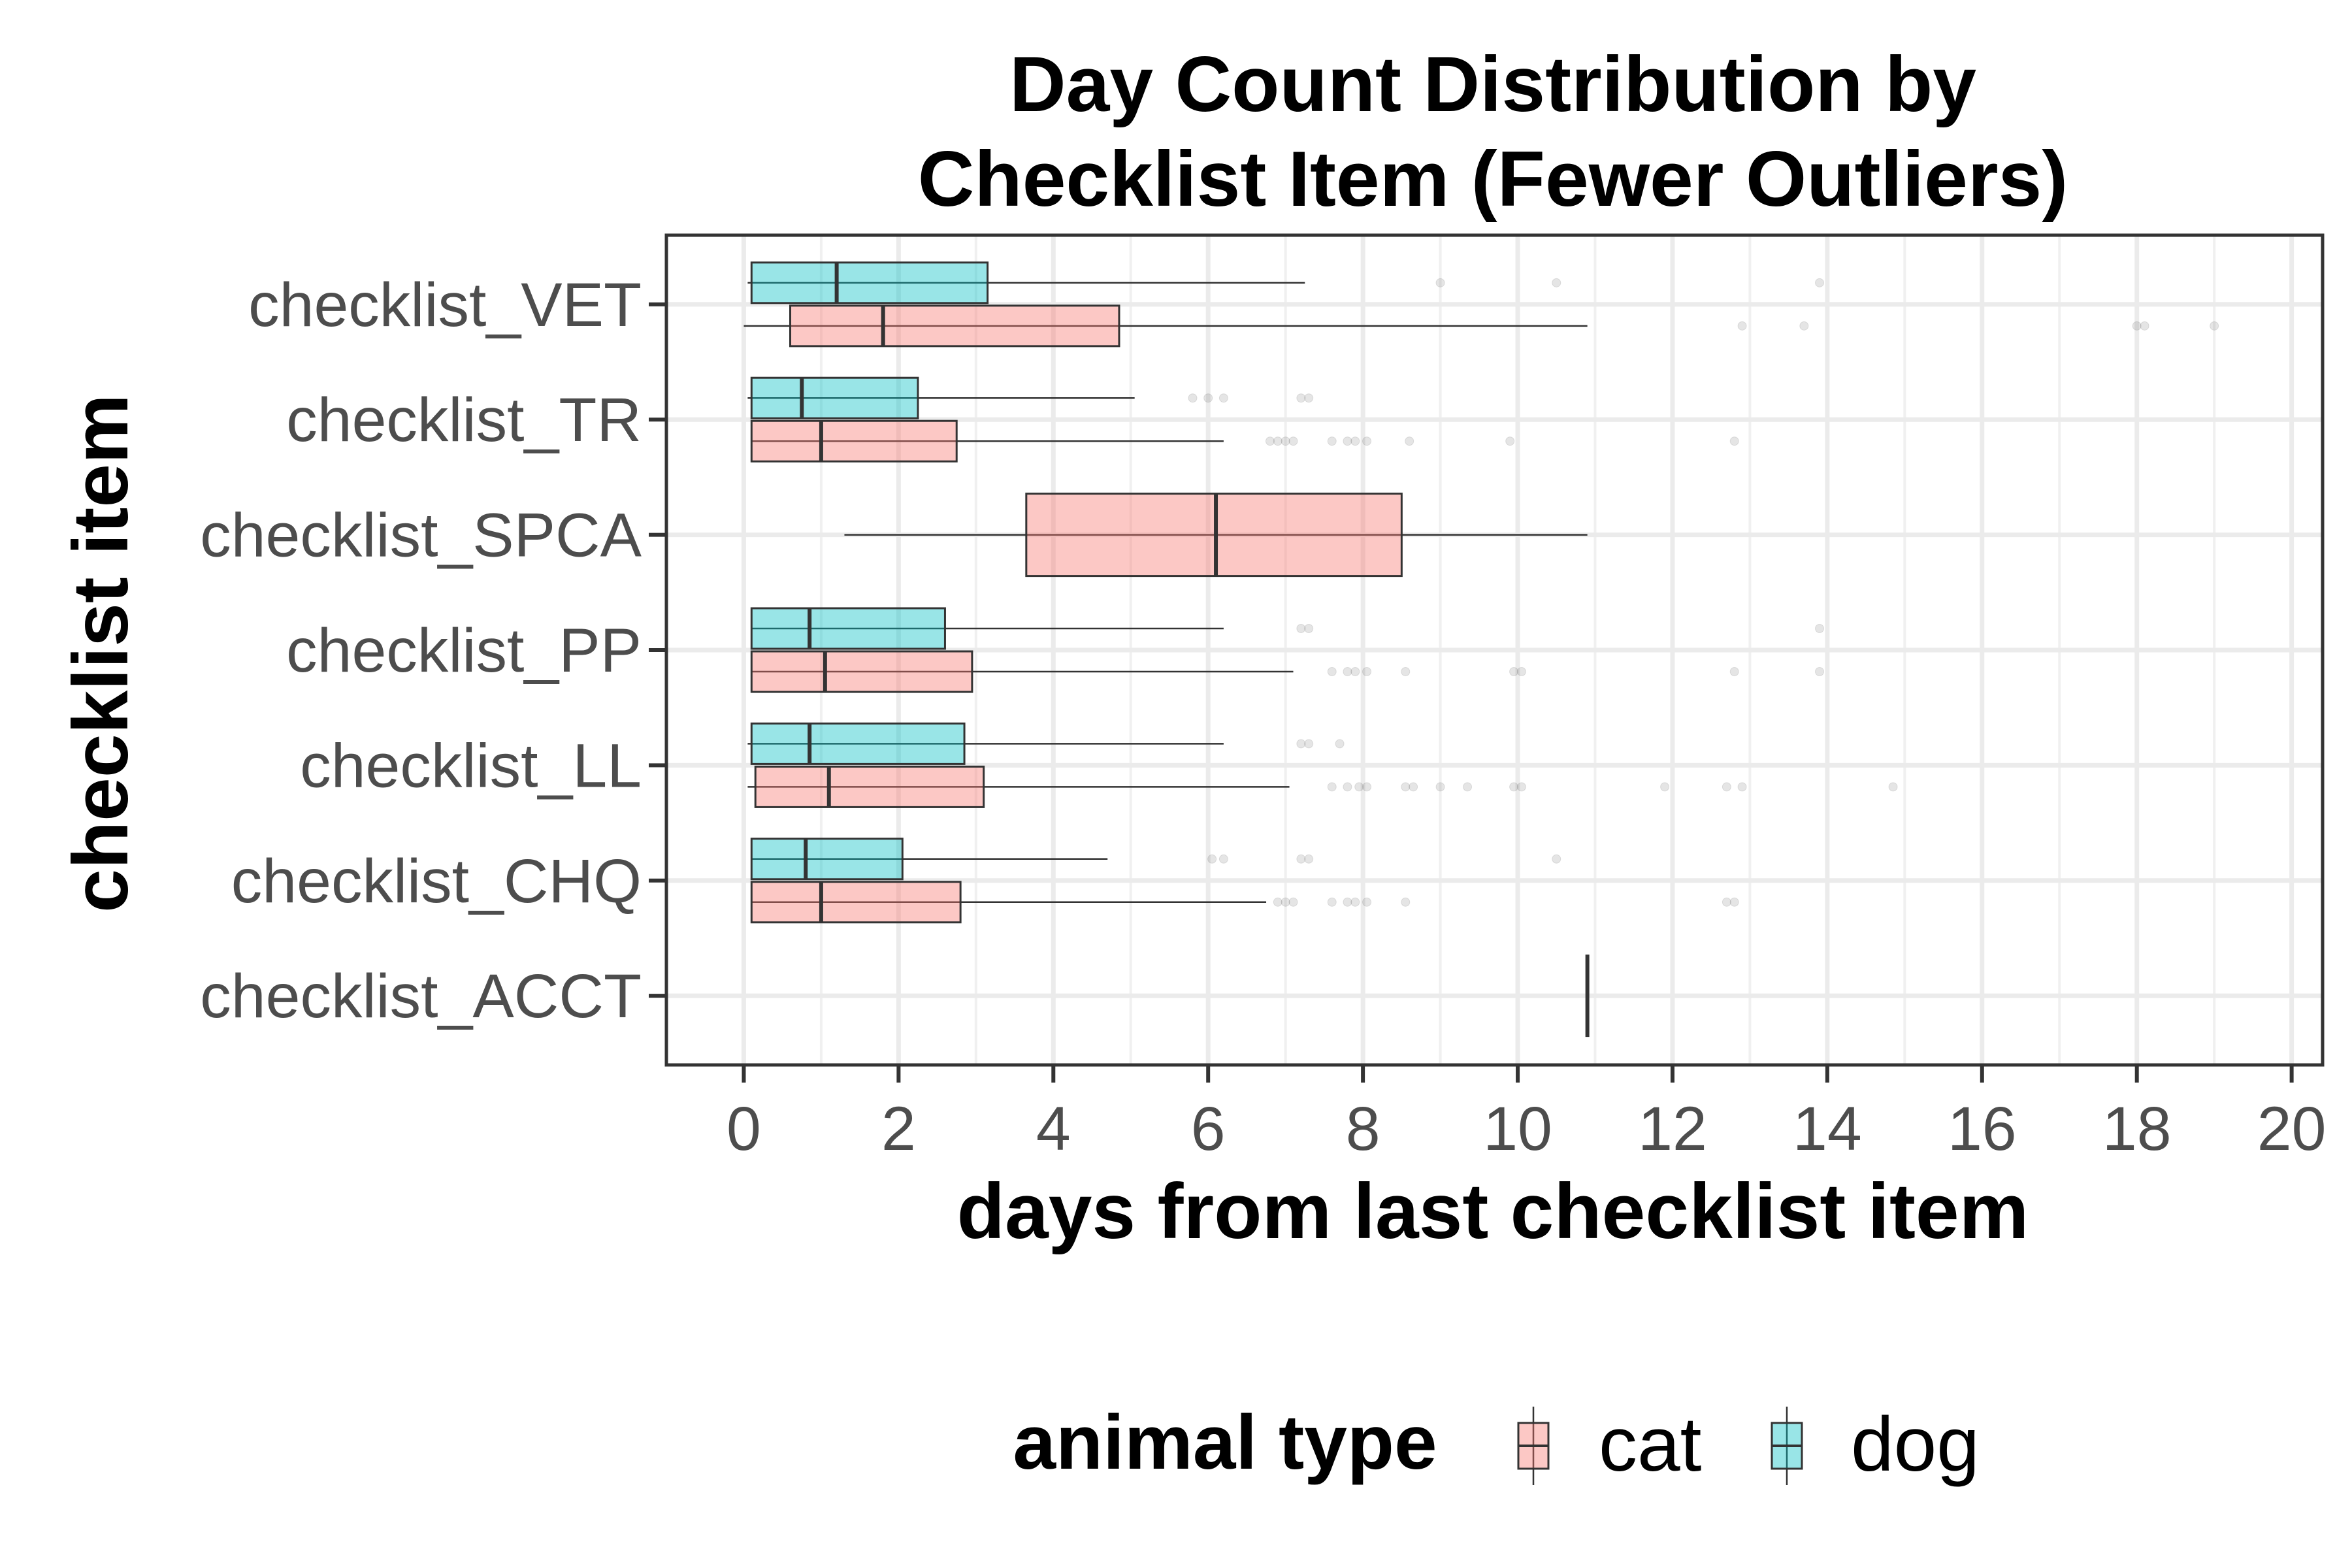 The height and width of the screenshot is (1568, 2352). What do you see at coordinates (1496, 1443) in the screenshot?
I see `legend: animal type cat dog` at bounding box center [1496, 1443].